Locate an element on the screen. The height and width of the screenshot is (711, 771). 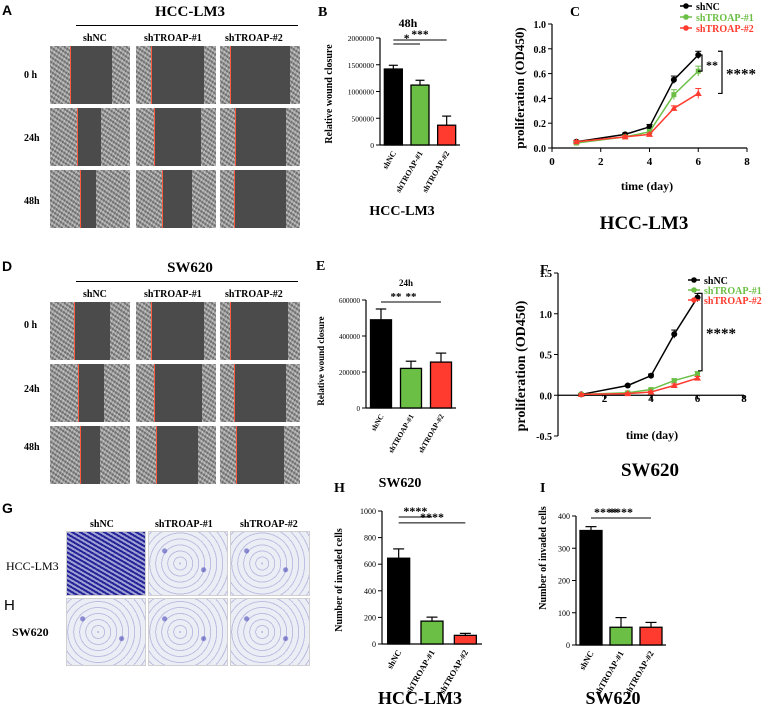
chart-i-ylabel: Number of invaded cells is located at coordinates (543, 558).